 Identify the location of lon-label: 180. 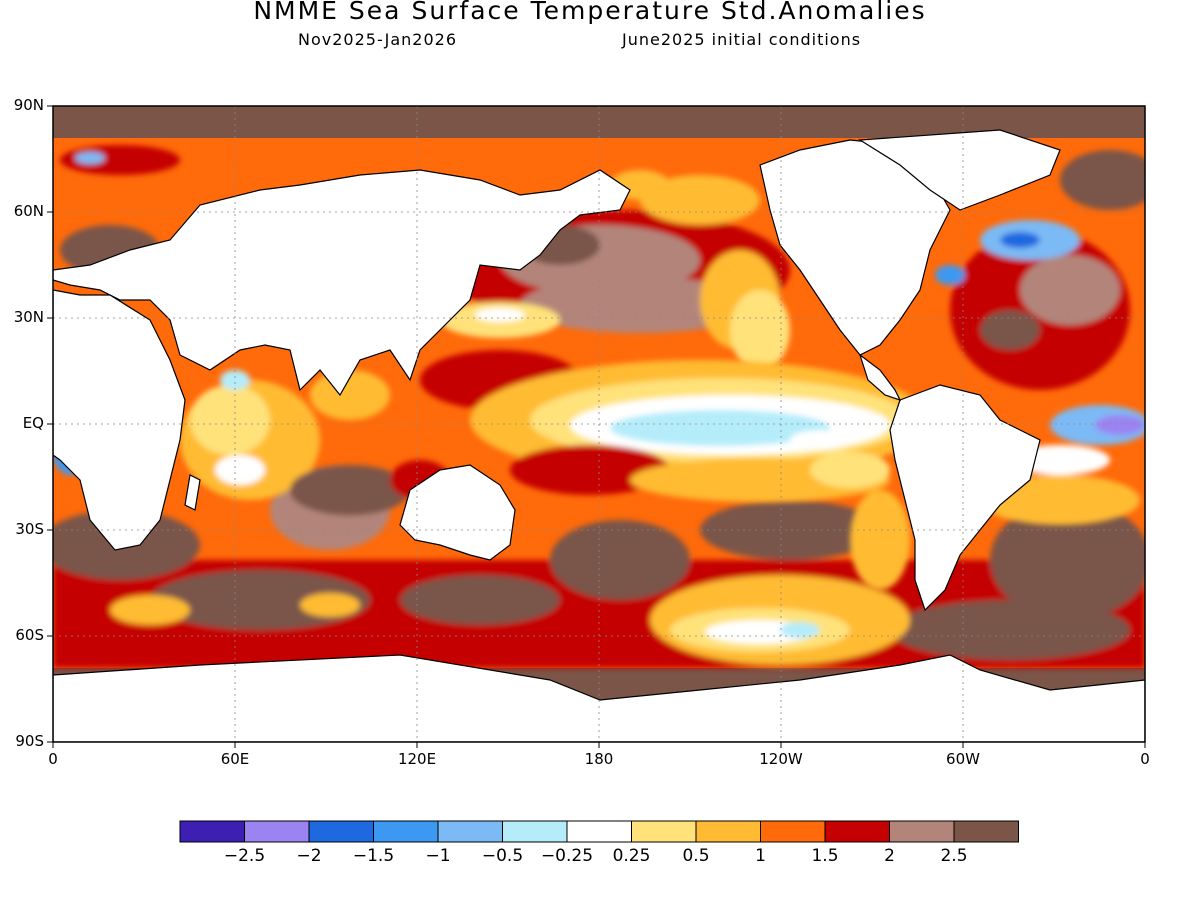
(599, 759).